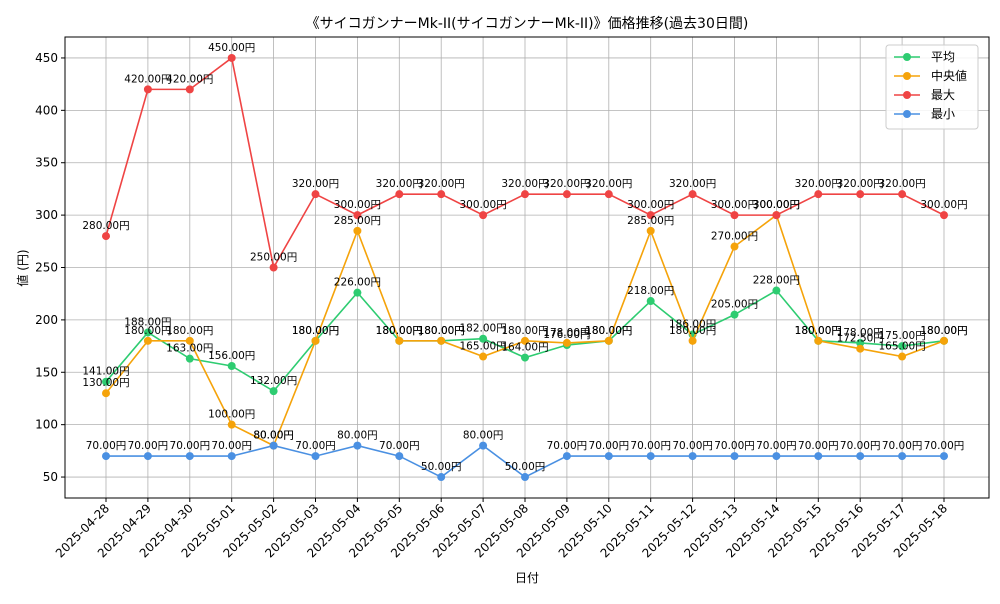 Image resolution: width=1000 pixels, height=604 pixels. I want to click on data-label: 280.00円, so click(105, 226).